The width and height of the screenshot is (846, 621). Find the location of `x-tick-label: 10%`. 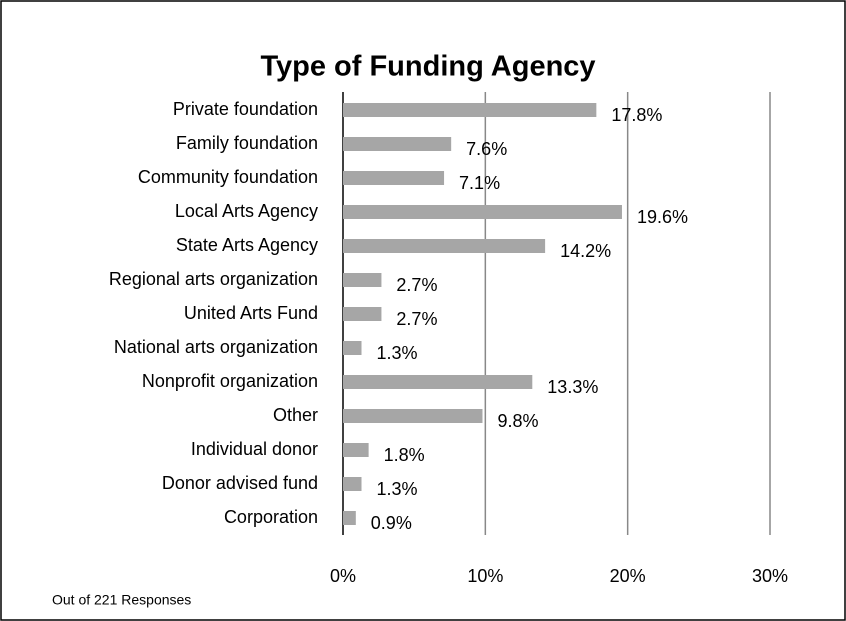

x-tick-label: 10% is located at coordinates (485, 576).